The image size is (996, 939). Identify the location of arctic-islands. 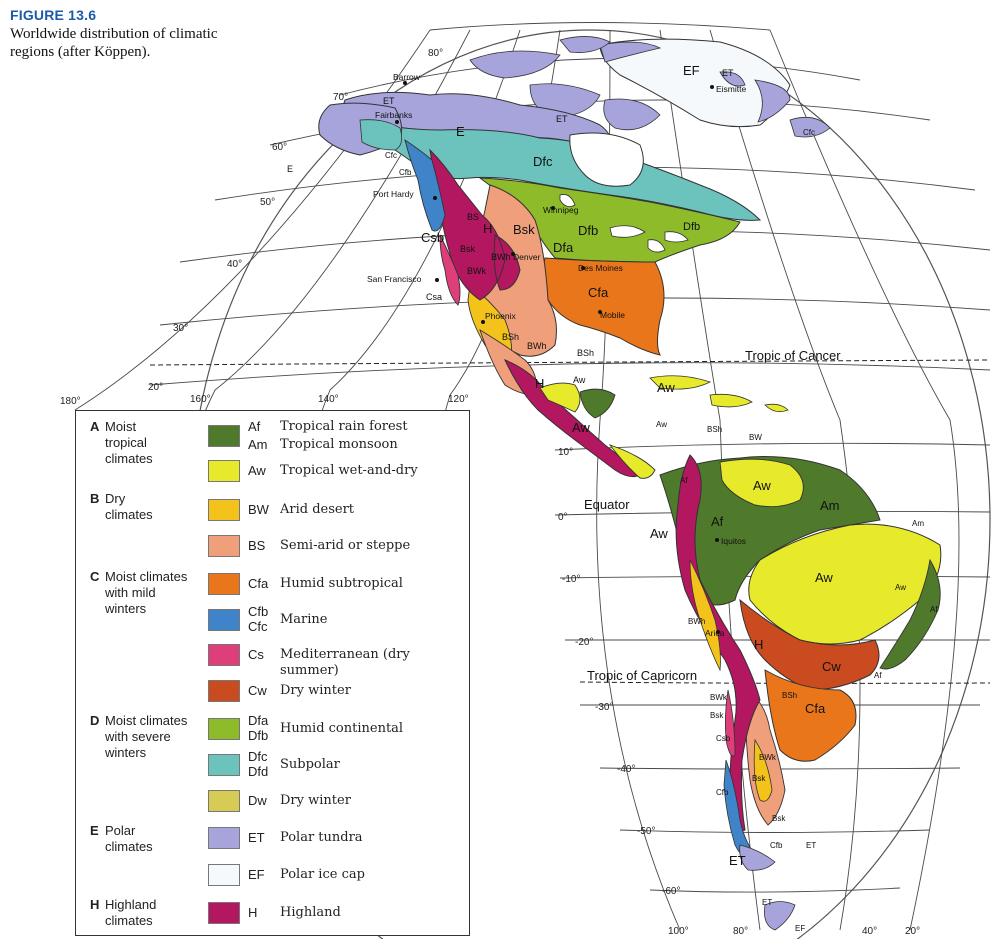
(650, 87).